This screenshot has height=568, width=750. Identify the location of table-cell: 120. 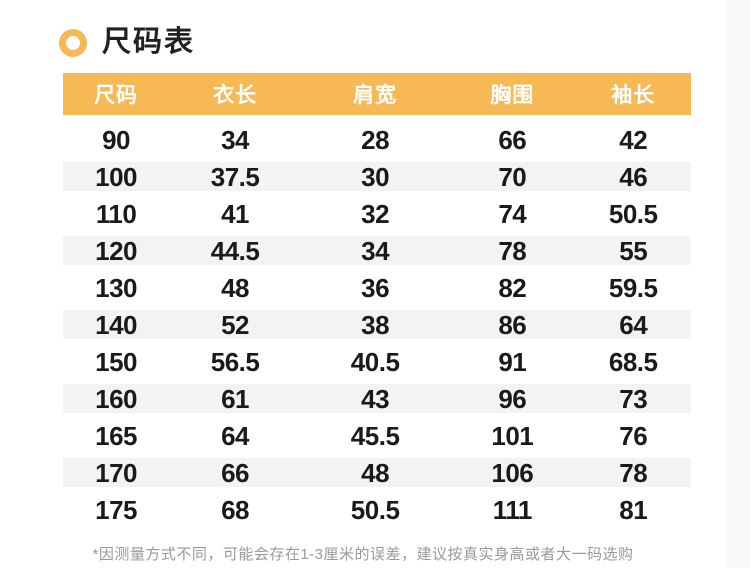
(116, 250).